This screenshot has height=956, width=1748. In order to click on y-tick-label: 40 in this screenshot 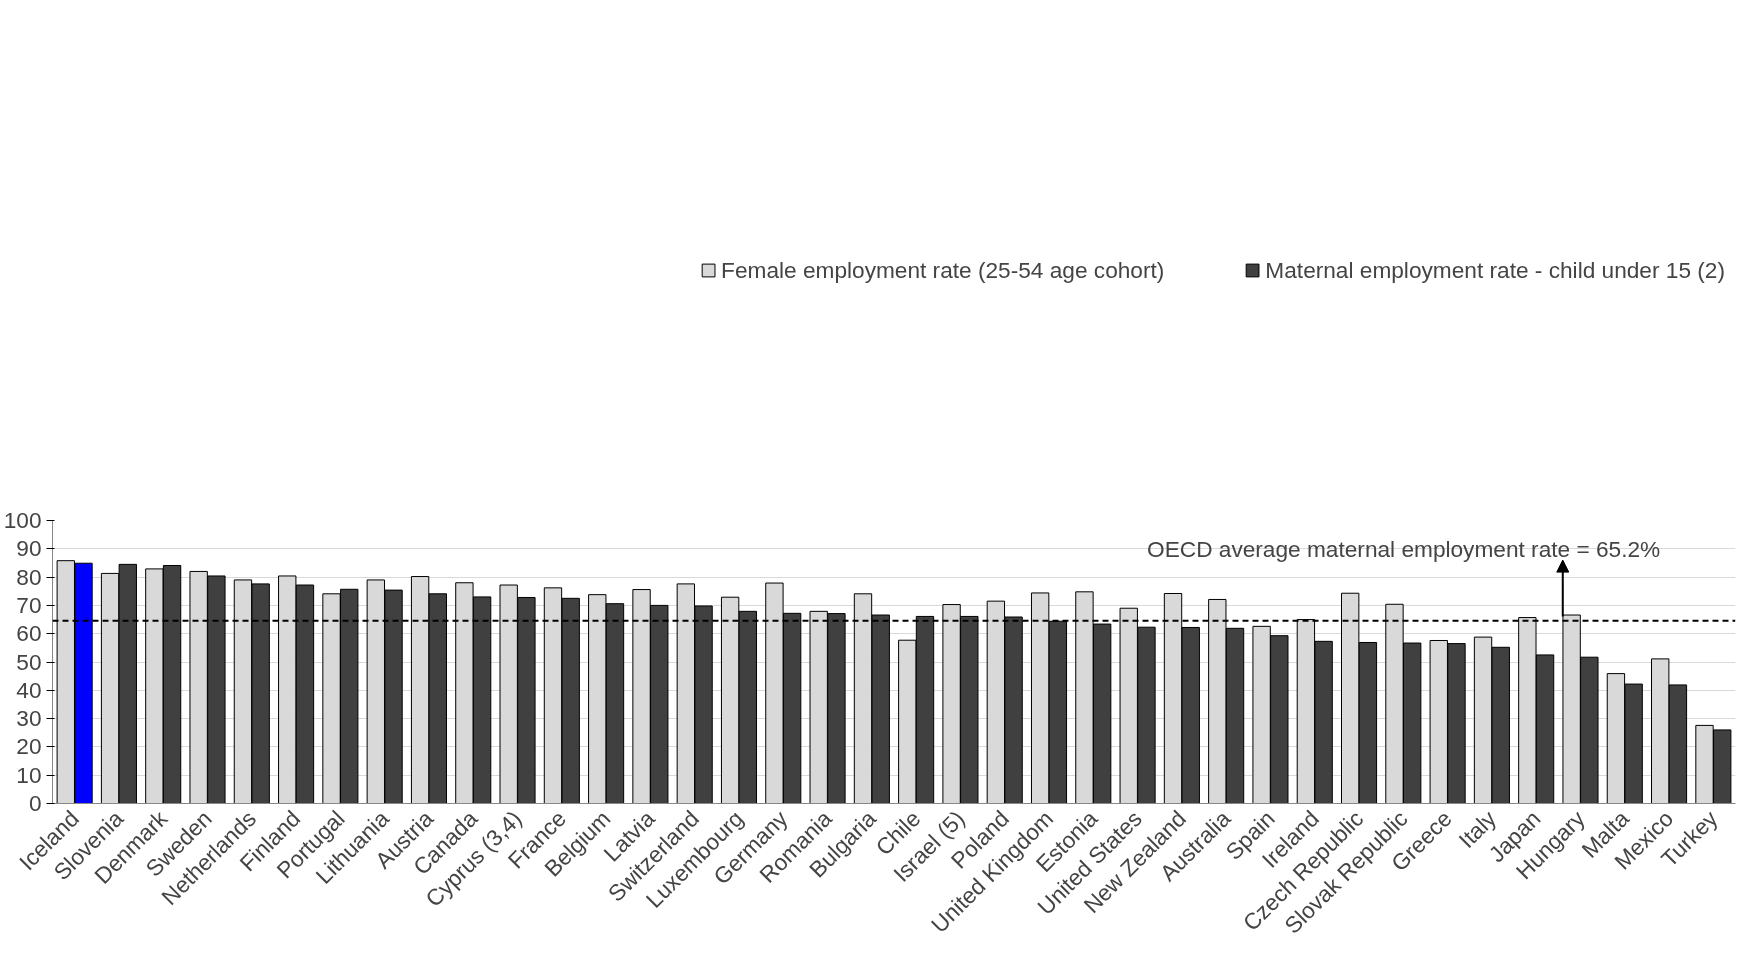, I will do `click(29, 689)`.